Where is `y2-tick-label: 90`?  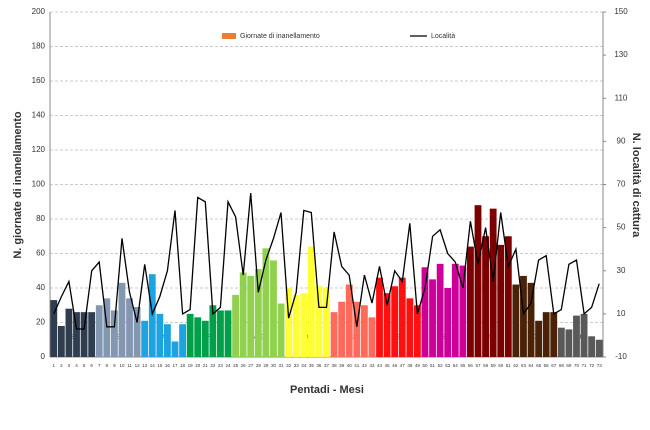
y2-tick-label: 90 is located at coordinates (621, 140).